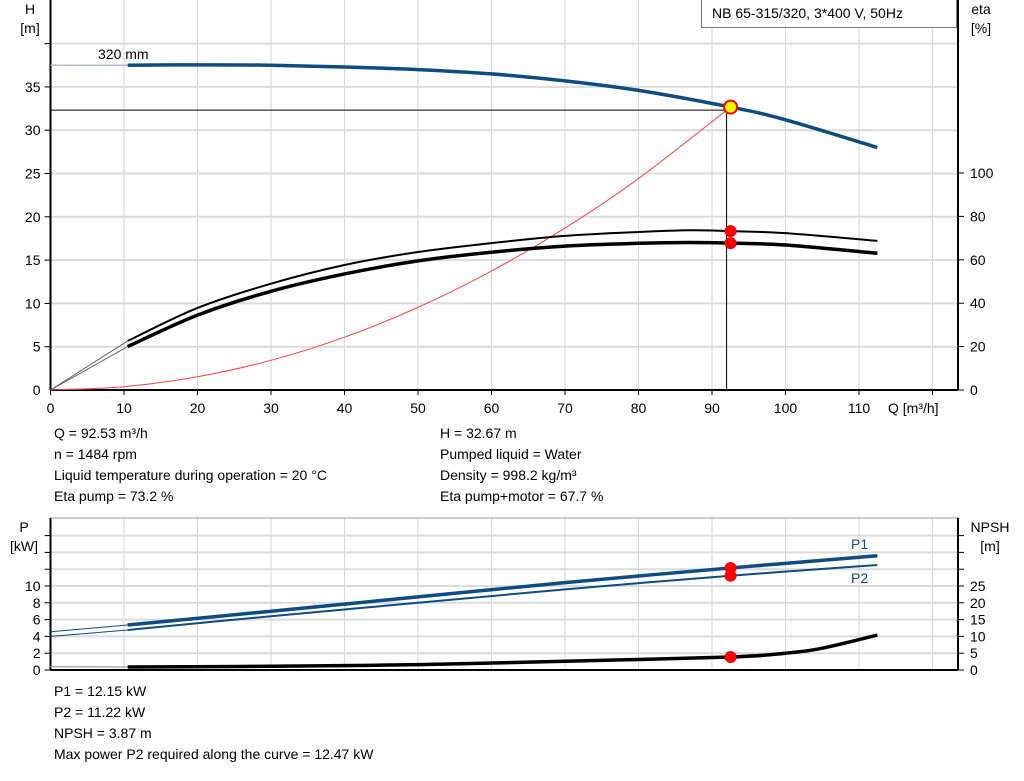 The image size is (1024, 781). What do you see at coordinates (730, 231) in the screenshot?
I see `eta-pump-marker` at bounding box center [730, 231].